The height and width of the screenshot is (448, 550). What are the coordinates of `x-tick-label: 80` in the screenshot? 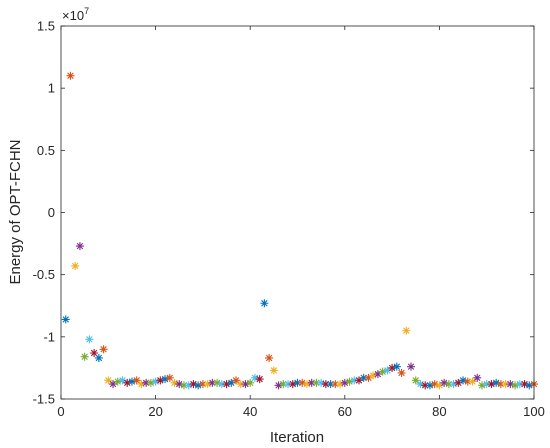 It's located at (439, 411).